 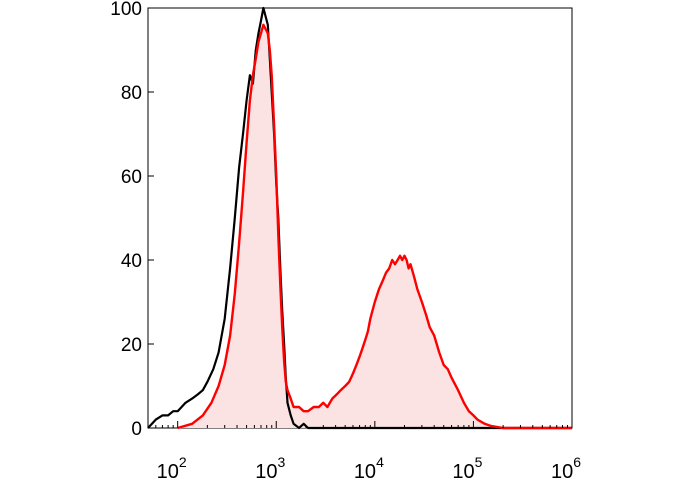 I want to click on x-tick-exponent: 6, so click(x=577, y=462).